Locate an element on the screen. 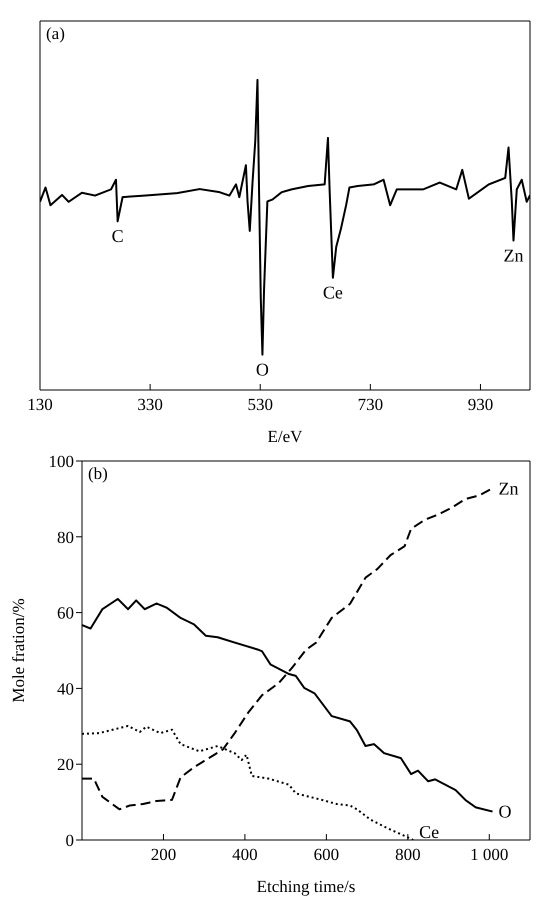 Image resolution: width=541 pixels, height=911 pixels. series-label: O is located at coordinates (505, 812).